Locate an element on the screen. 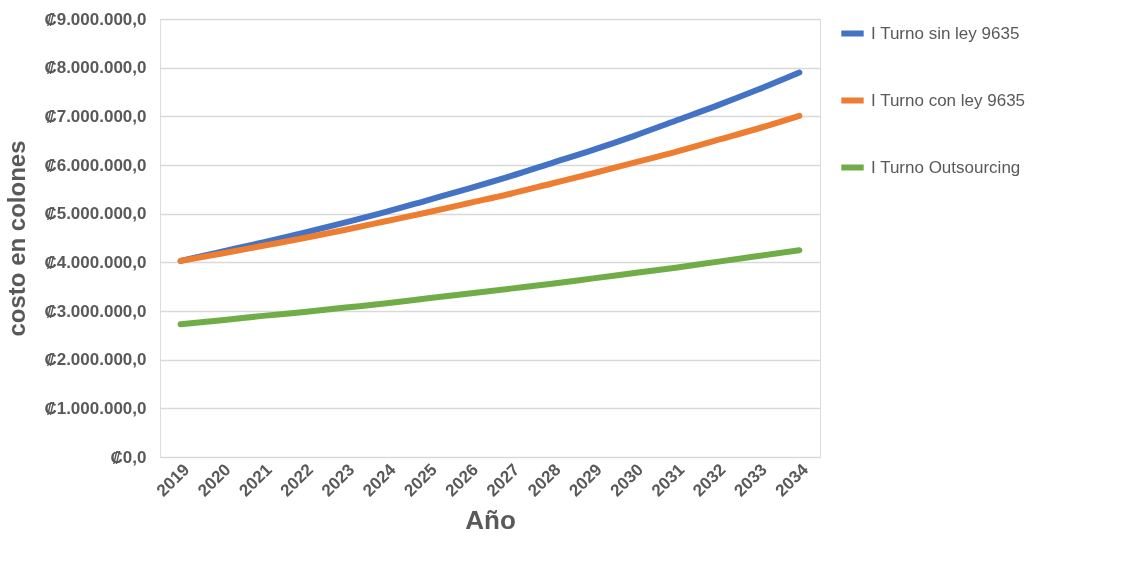 Image resolution: width=1148 pixels, height=567 pixels. y-tick-label: ₡4.000.000,0 is located at coordinates (95, 262).